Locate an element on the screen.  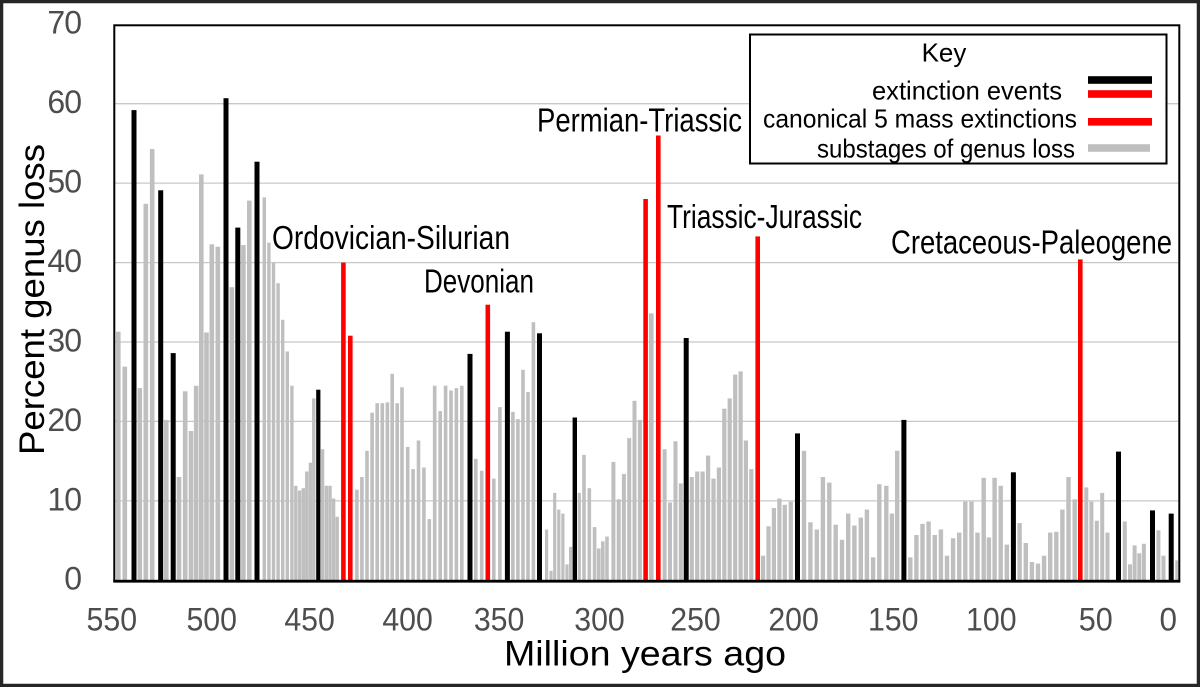
svg-text: 500 is located at coordinates (211, 620).